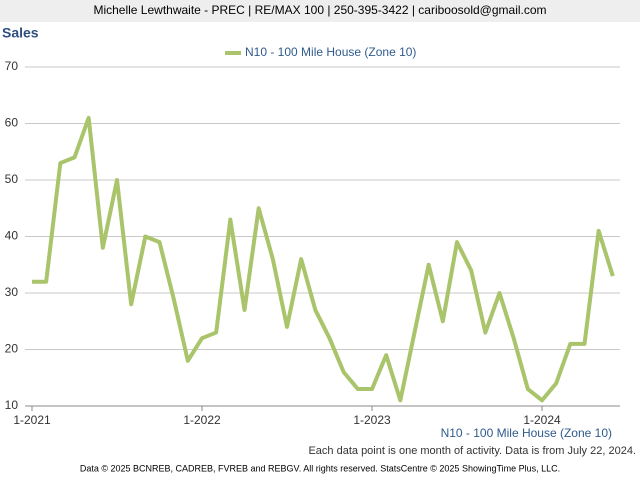  Describe the element at coordinates (372, 420) in the screenshot. I see `x-tick-label: 1-2023` at that location.